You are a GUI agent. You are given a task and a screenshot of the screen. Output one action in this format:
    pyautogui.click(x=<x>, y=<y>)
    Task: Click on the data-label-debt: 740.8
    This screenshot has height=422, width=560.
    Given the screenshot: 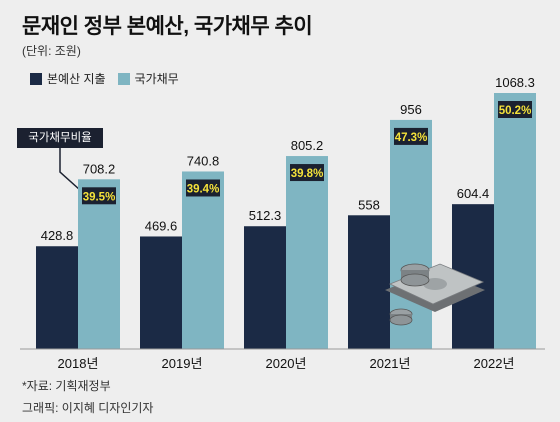 What is the action you would take?
    pyautogui.click(x=203, y=160)
    